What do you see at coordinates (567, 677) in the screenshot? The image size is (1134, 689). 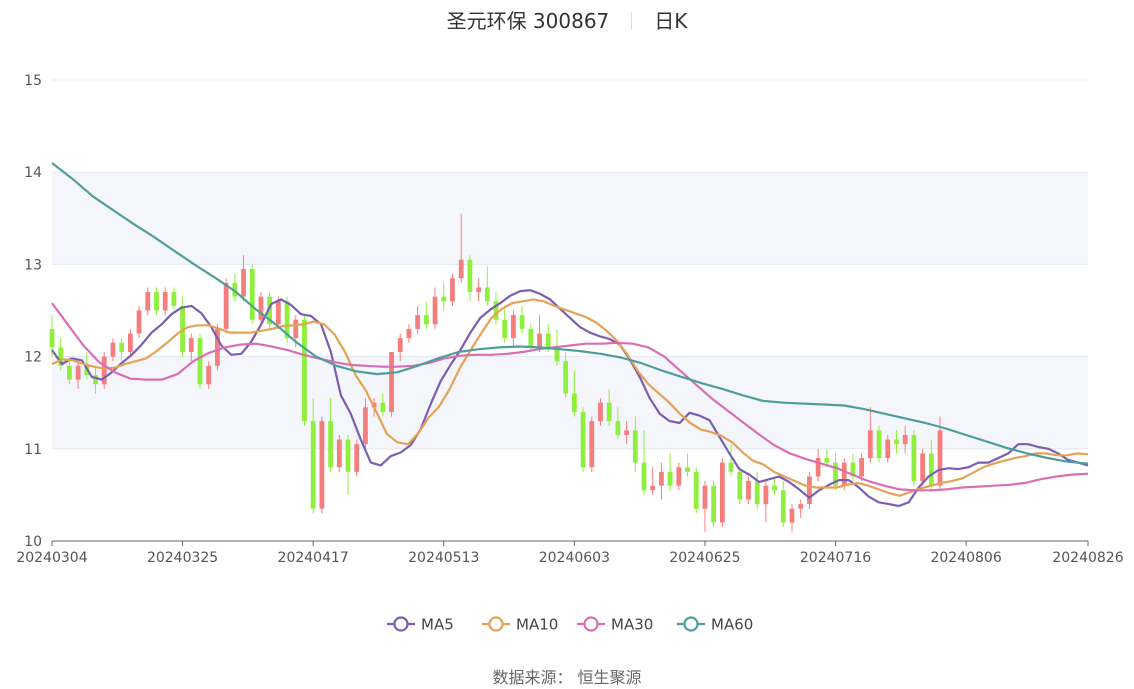 I see `data-source: 数据来源： 恒生聚源` at bounding box center [567, 677].